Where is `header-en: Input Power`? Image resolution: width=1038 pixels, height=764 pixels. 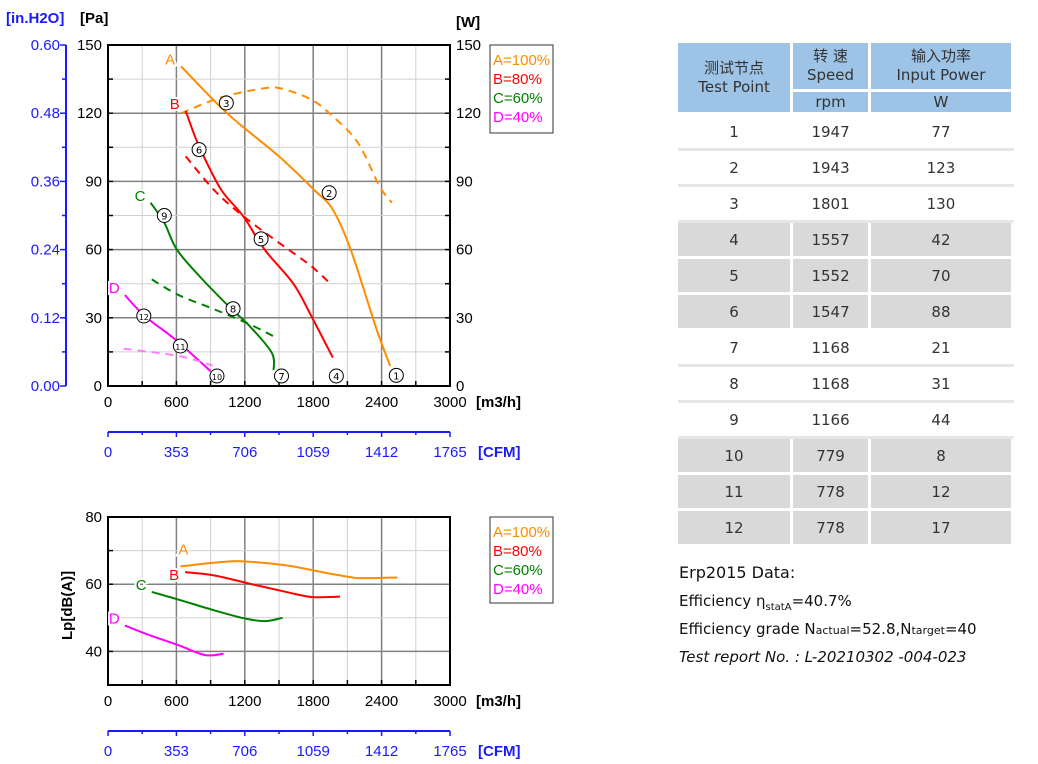 header-en: Input Power is located at coordinates (941, 75).